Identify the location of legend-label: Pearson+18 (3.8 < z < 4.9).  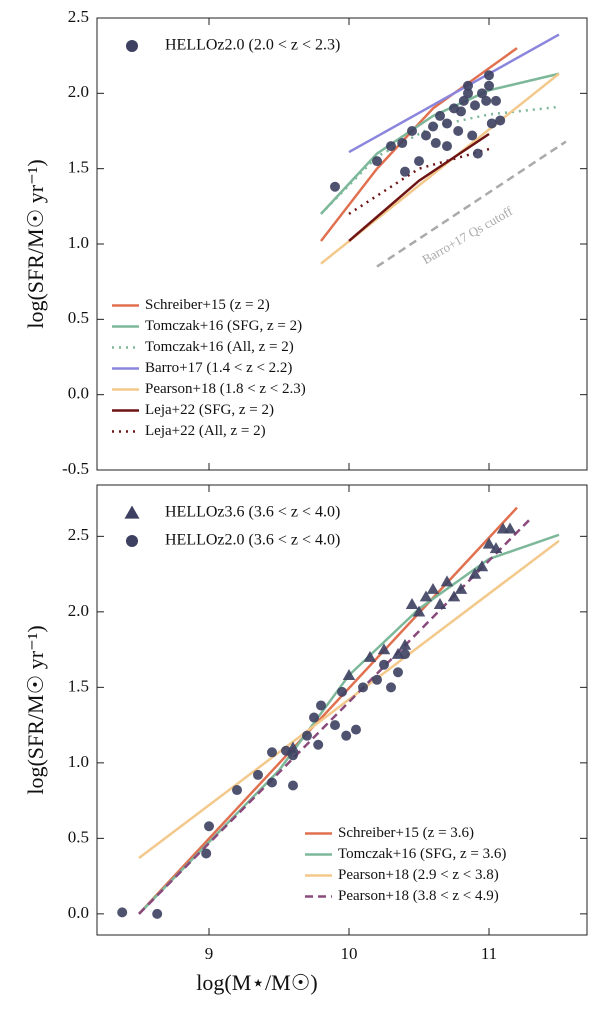
(418, 896).